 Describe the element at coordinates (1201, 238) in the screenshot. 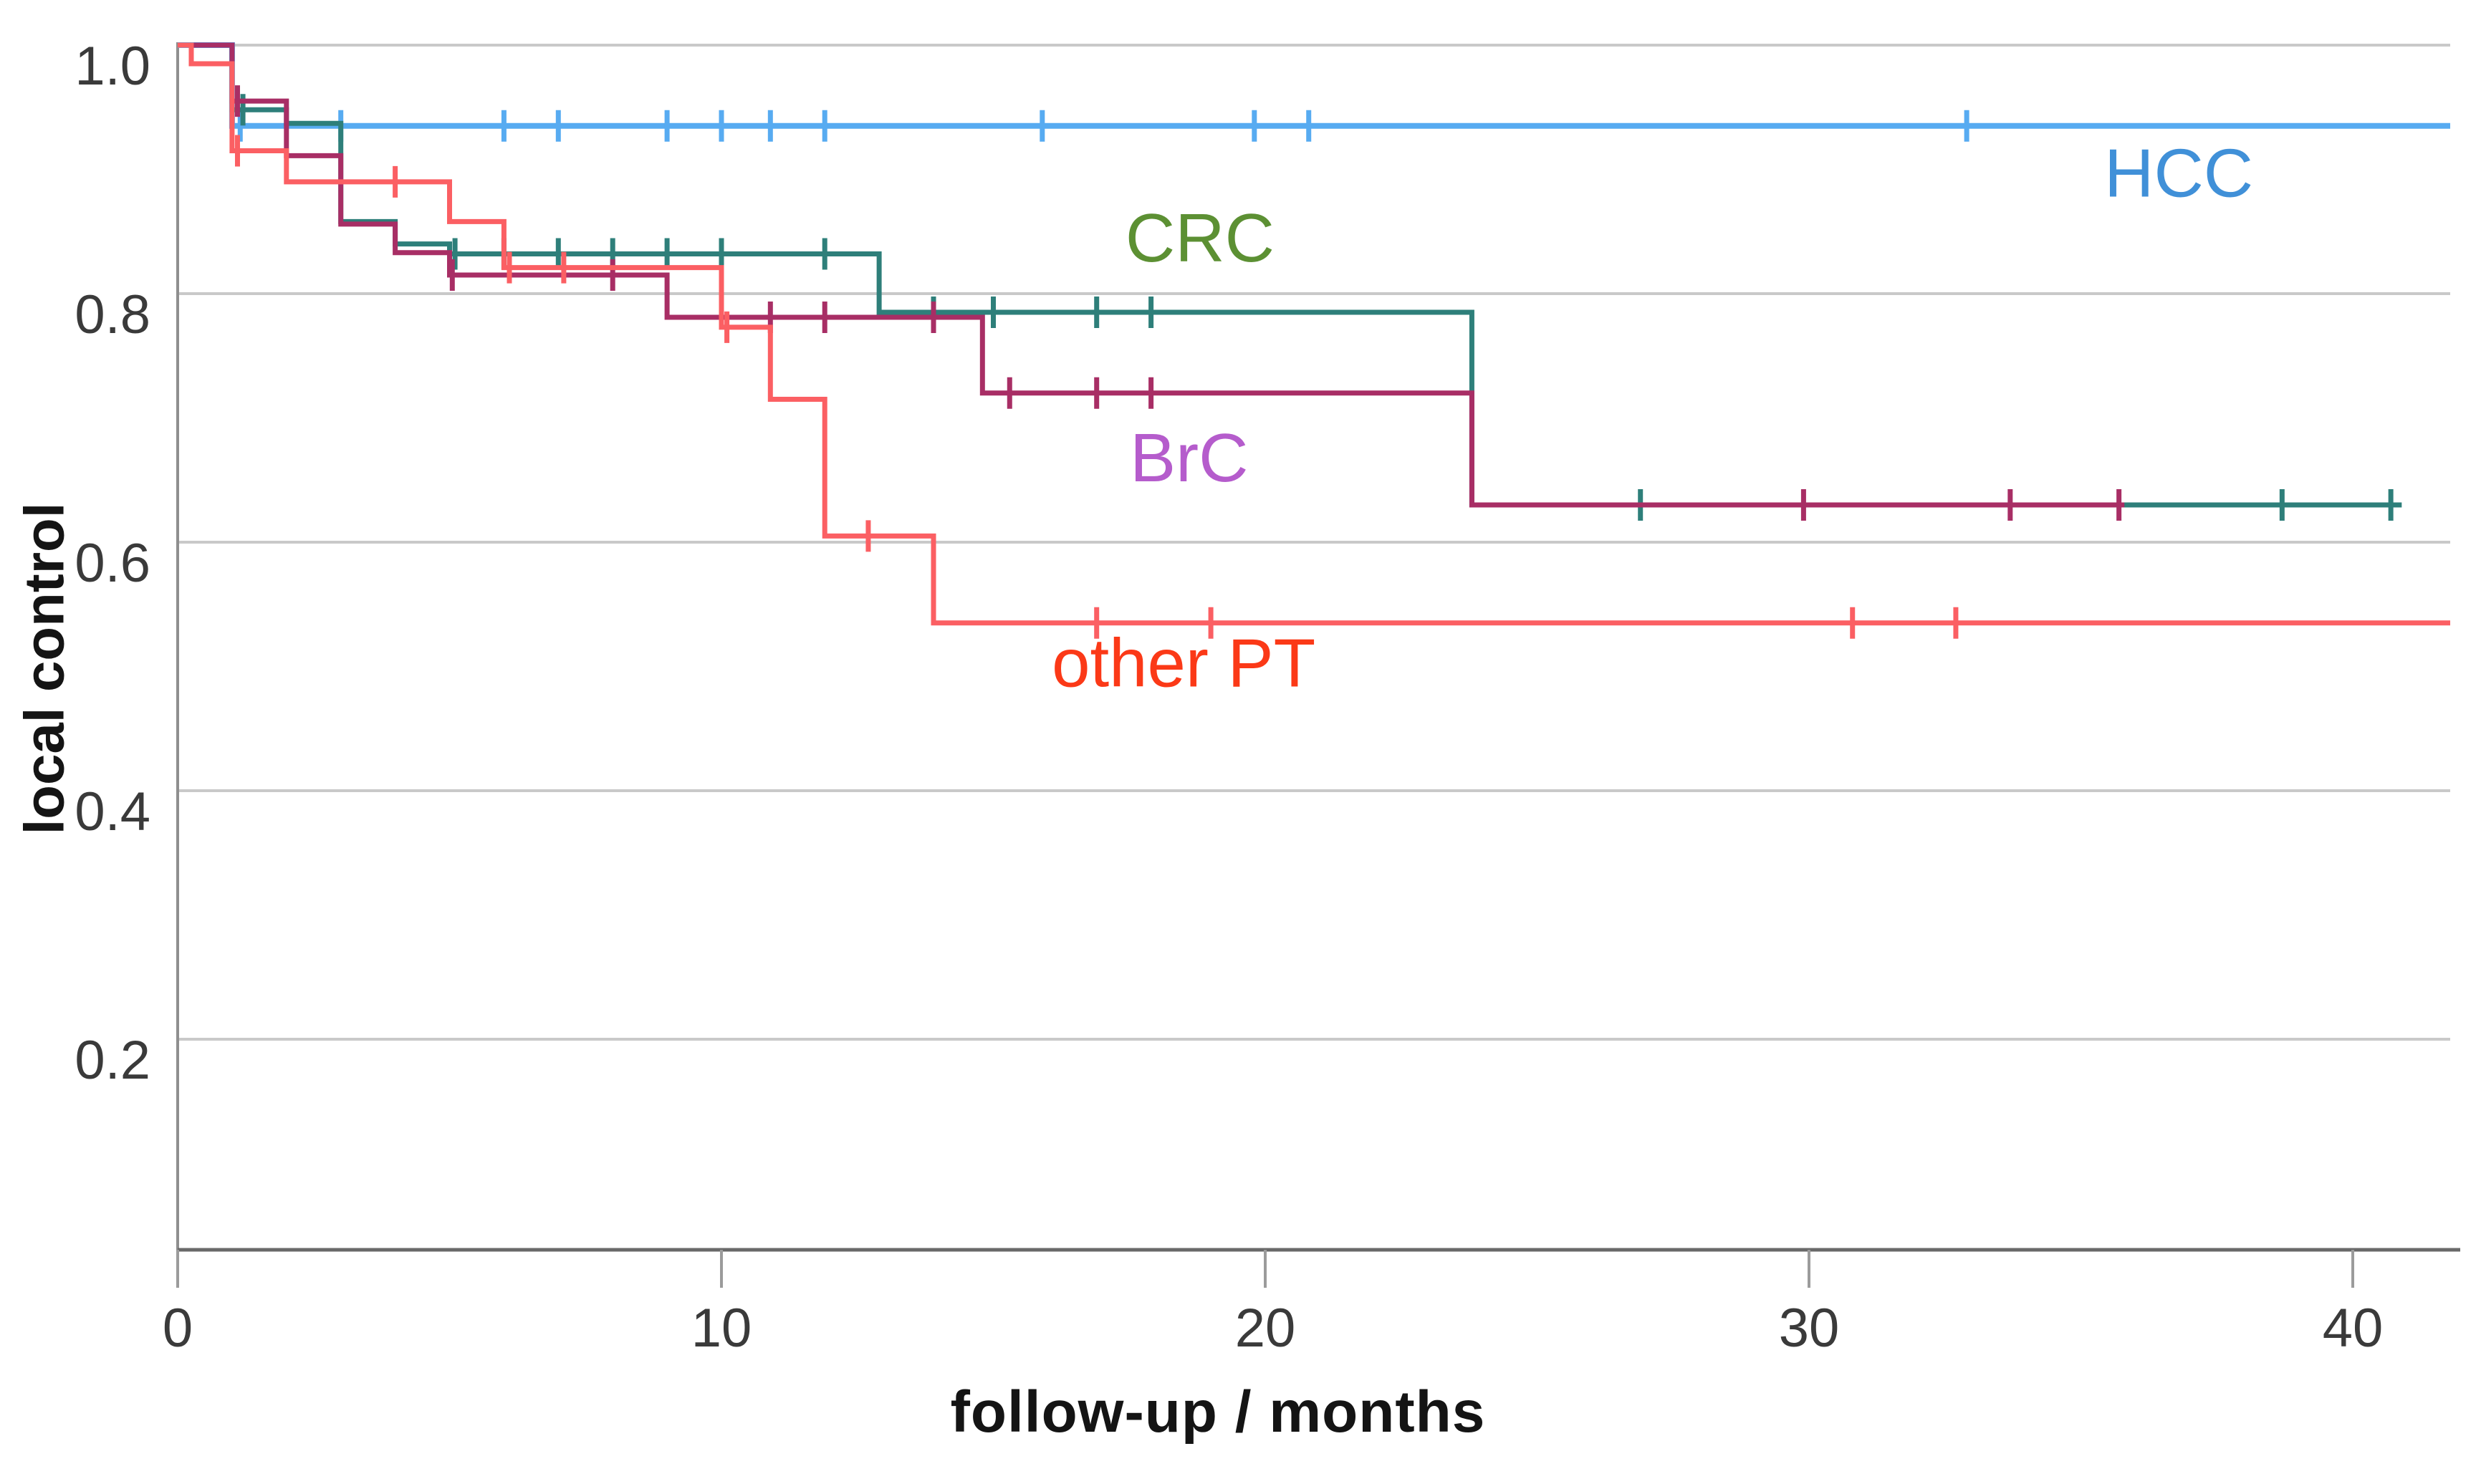

I see `series-label-crc: CRC` at that location.